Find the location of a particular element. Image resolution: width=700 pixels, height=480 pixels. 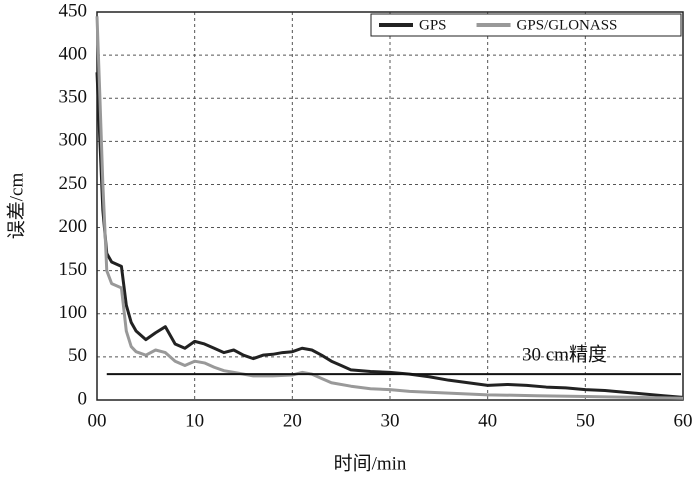

x-axis-label: 时间/min is located at coordinates (370, 463).